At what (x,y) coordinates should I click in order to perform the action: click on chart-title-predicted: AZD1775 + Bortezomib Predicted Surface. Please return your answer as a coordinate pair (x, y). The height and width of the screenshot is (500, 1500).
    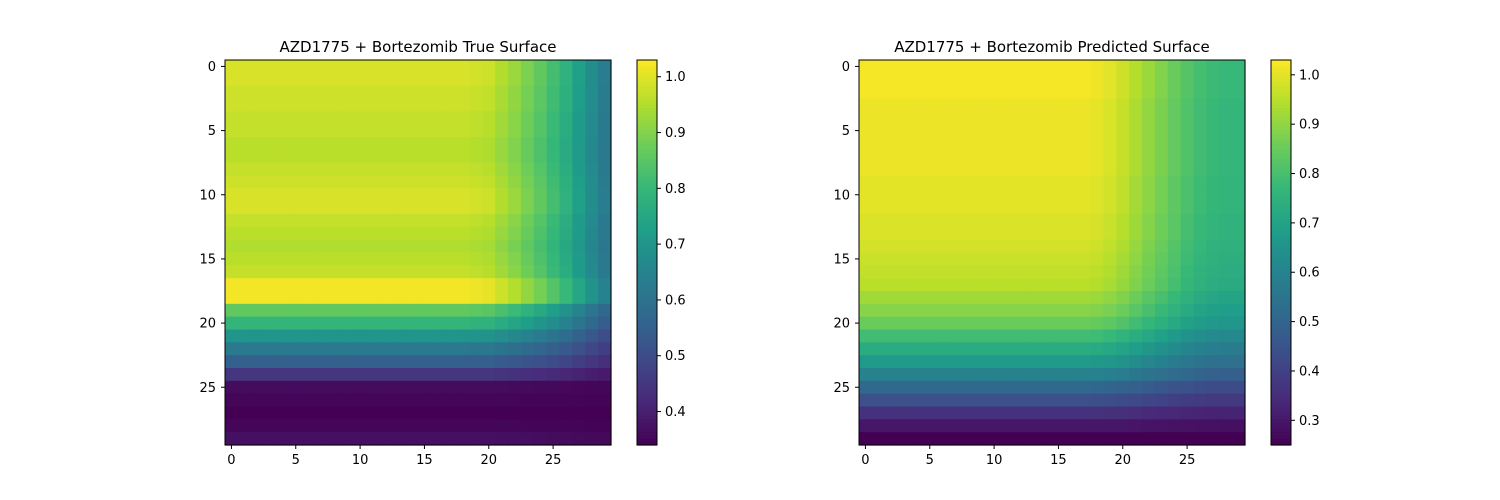
    Looking at the image, I should click on (1052, 47).